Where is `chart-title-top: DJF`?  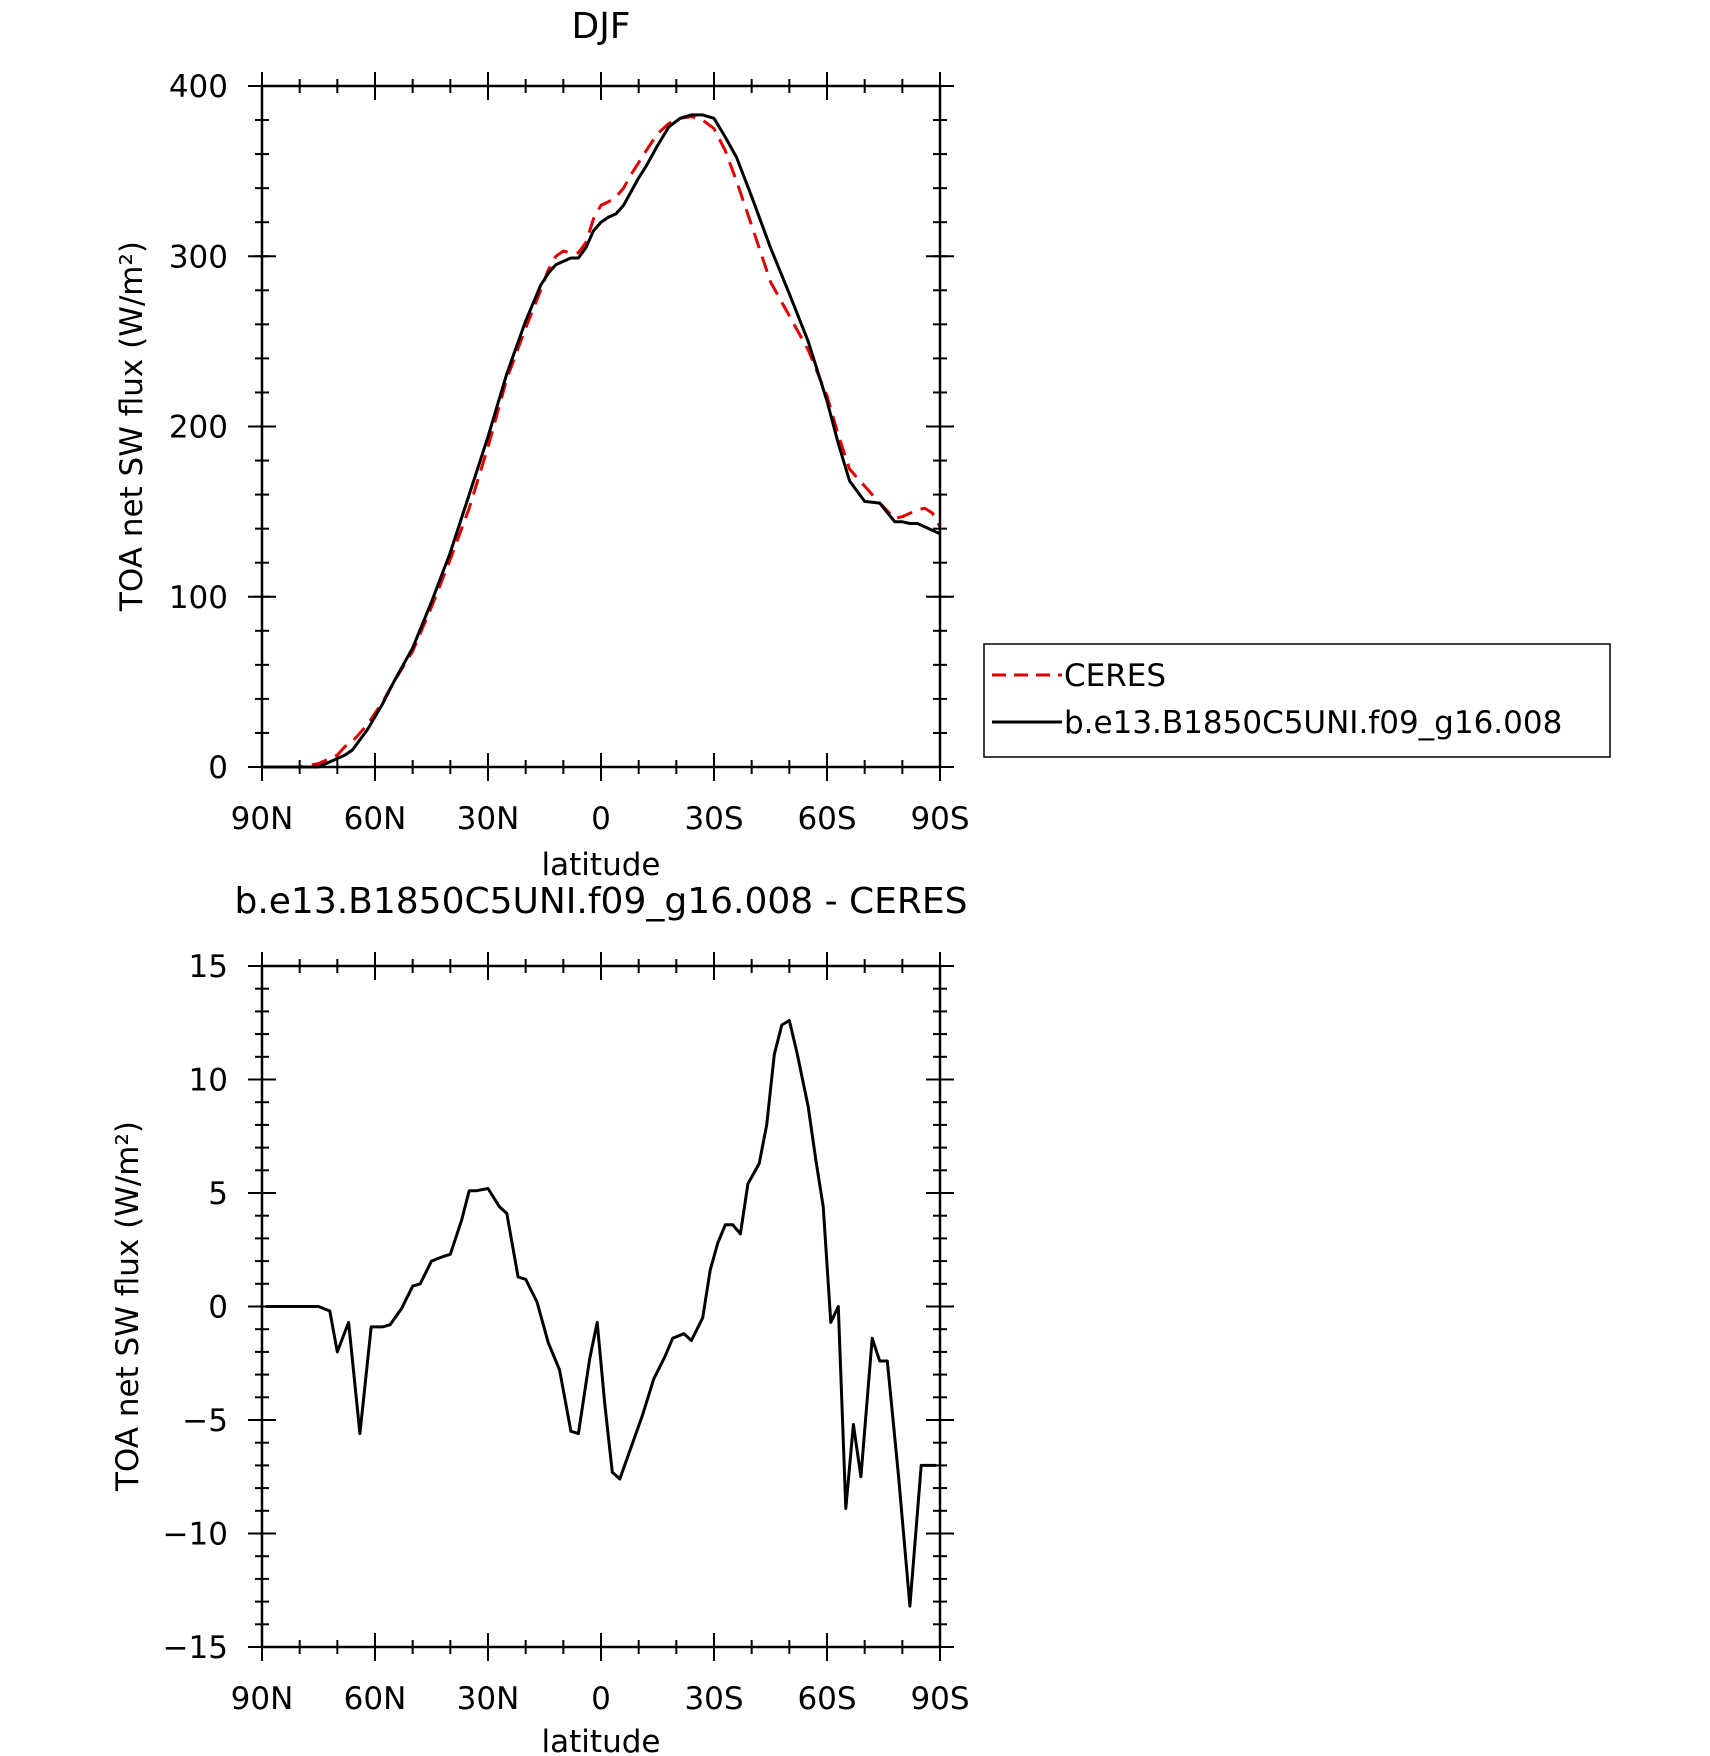
chart-title-top: DJF is located at coordinates (600, 26).